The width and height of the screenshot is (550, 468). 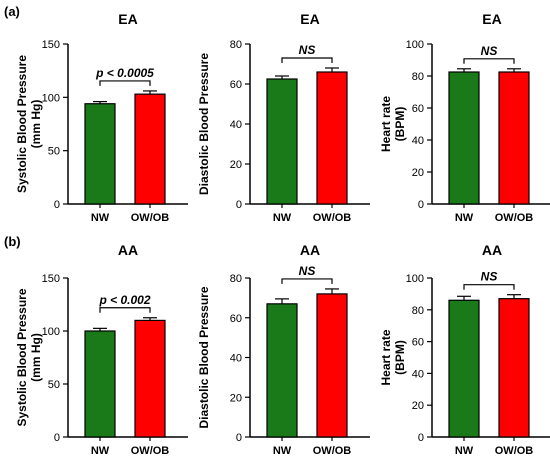 I want to click on a3-y-tick-label-0: 0, so click(x=421, y=205).